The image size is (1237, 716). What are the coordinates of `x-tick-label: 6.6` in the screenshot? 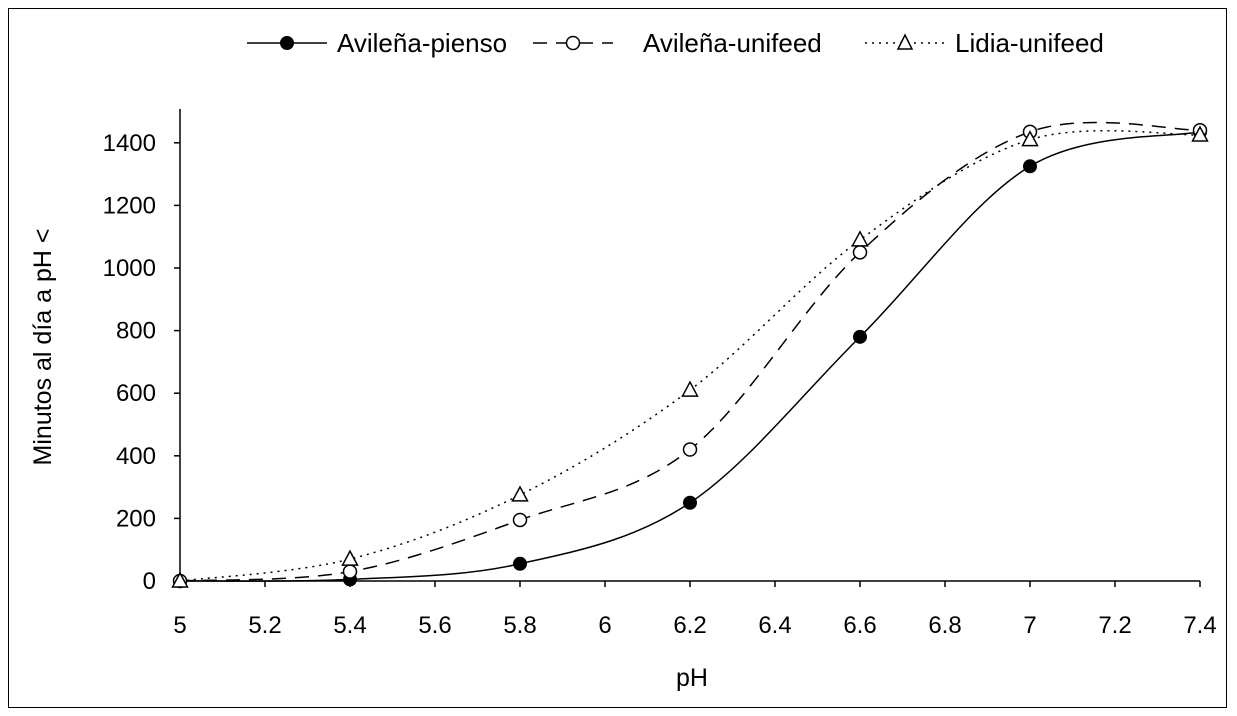 It's located at (859, 625).